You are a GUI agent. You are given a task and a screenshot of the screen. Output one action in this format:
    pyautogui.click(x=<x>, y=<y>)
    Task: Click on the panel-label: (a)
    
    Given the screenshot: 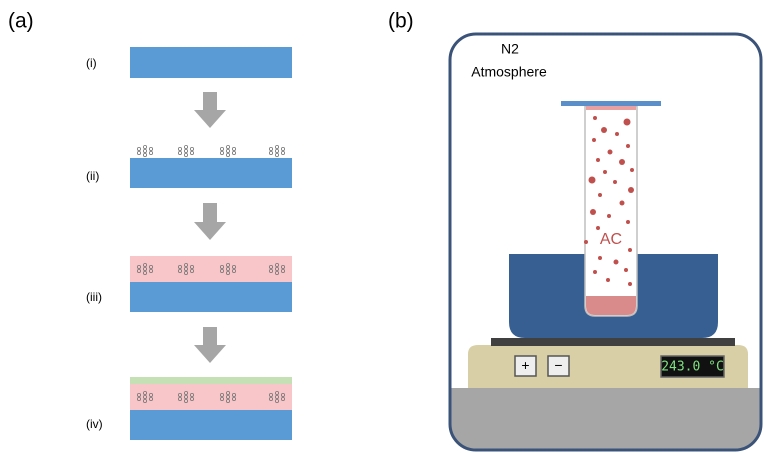 What is the action you would take?
    pyautogui.click(x=21, y=21)
    